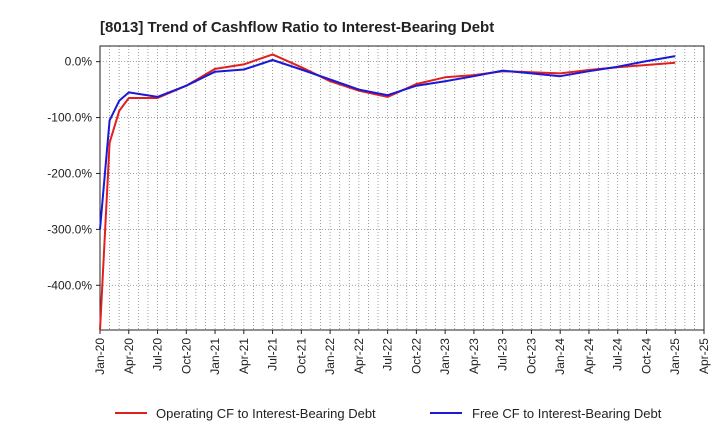  What do you see at coordinates (158, 354) in the screenshot?
I see `x-tick-label: Jul-20` at bounding box center [158, 354].